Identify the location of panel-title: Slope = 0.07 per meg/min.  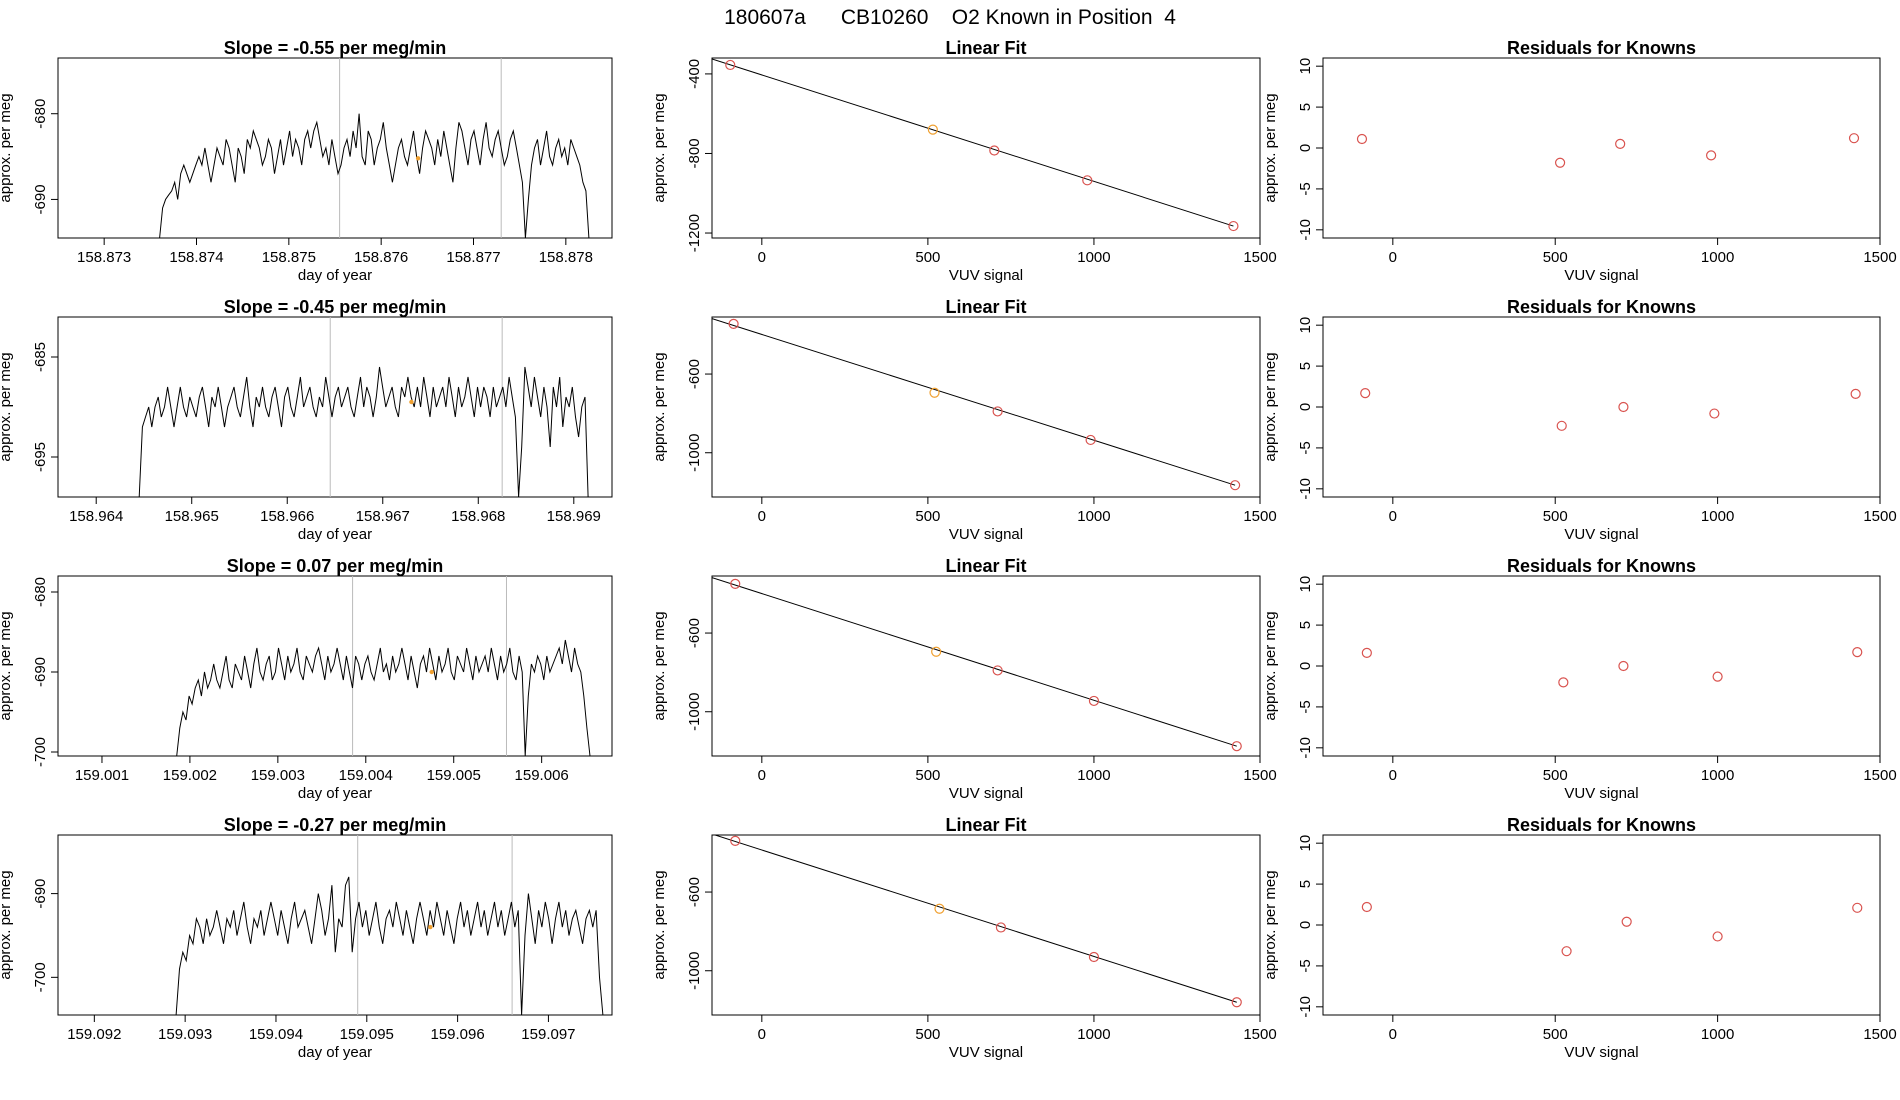
(335, 566).